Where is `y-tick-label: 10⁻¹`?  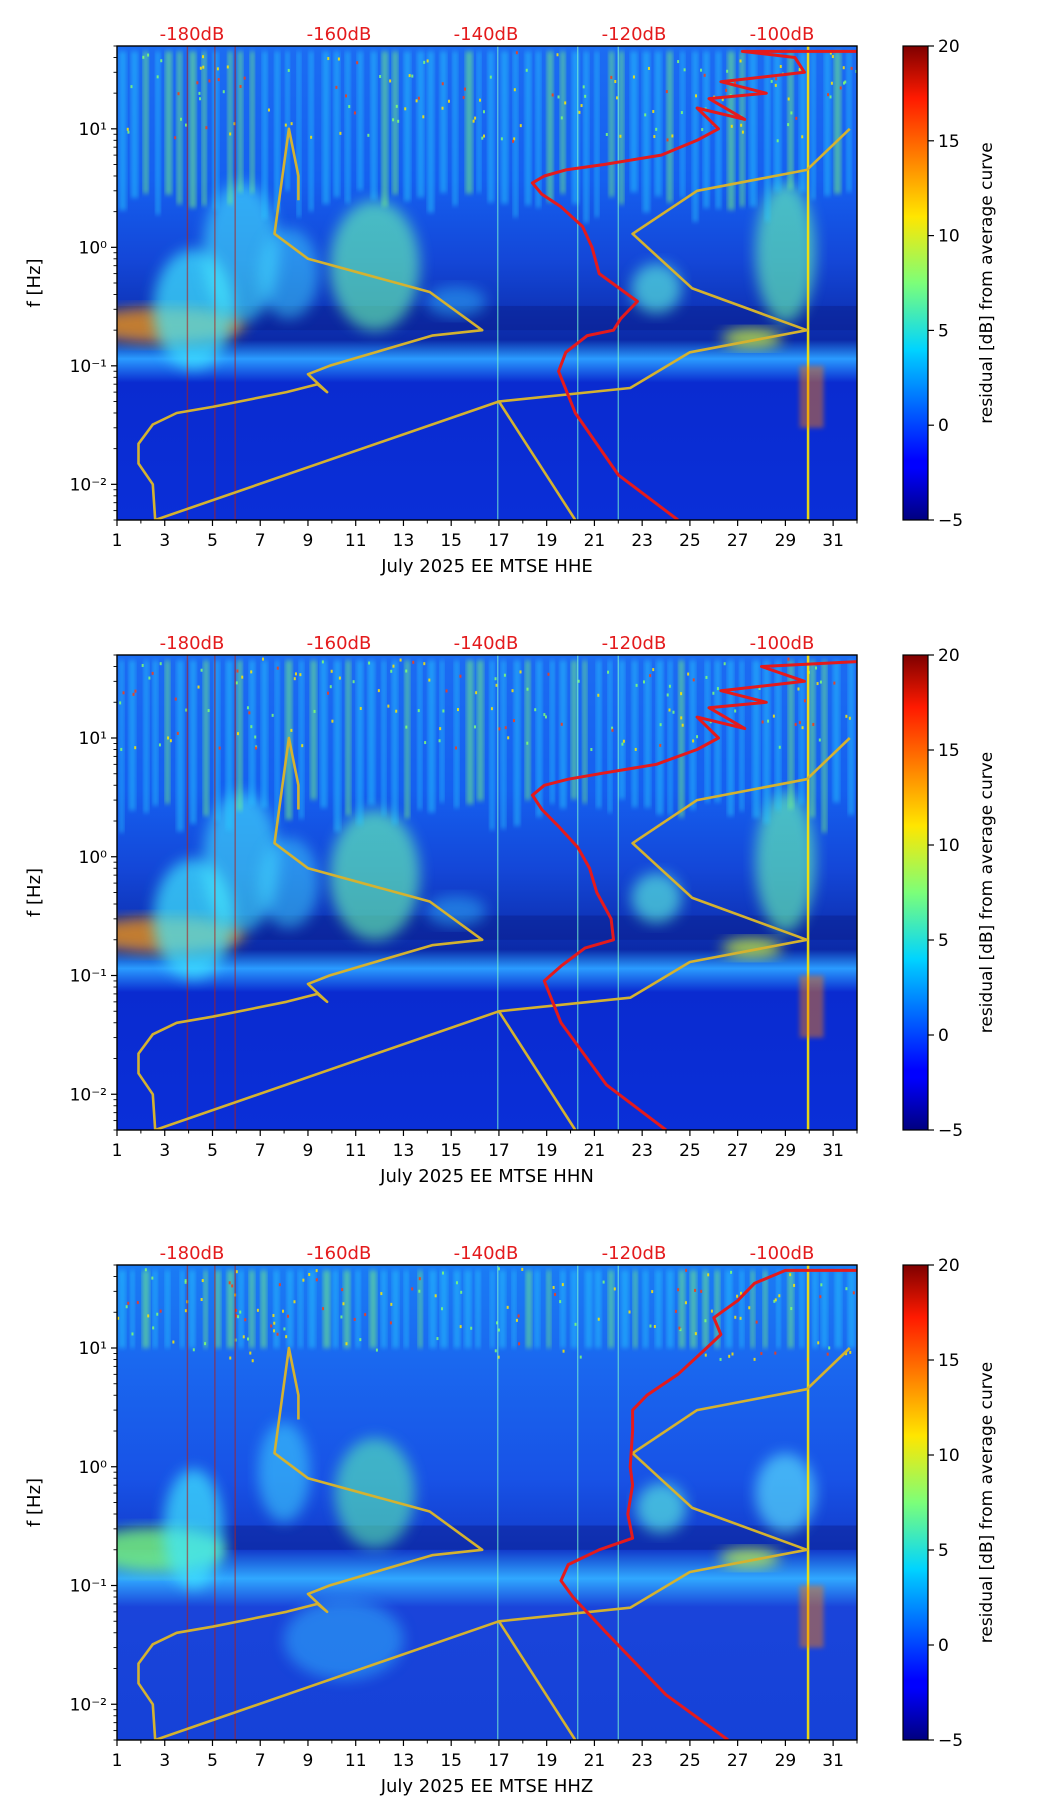 y-tick-label: 10⁻¹ is located at coordinates (88, 367).